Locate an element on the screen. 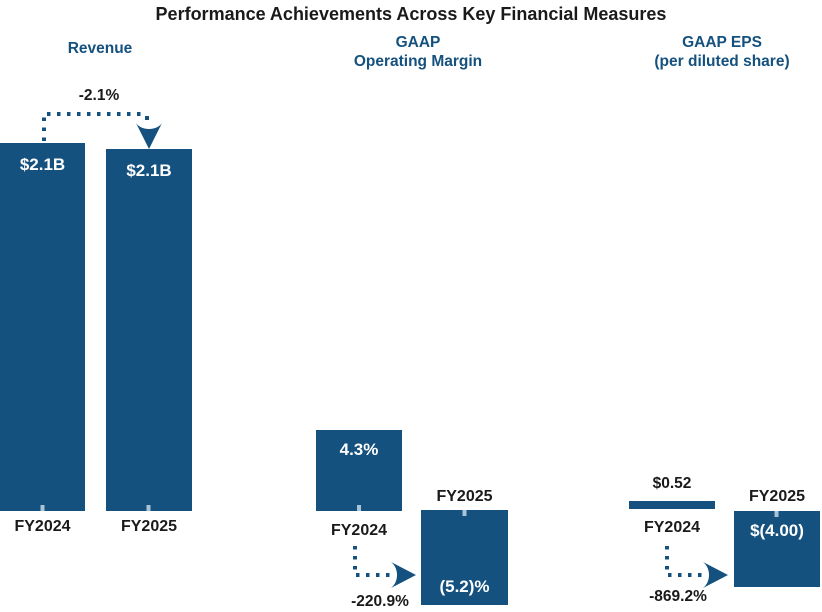 The height and width of the screenshot is (612, 822). panel-header-eps-line2: (per diluted share) is located at coordinates (722, 61).